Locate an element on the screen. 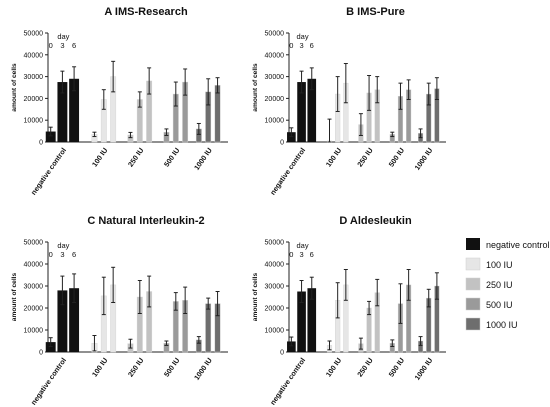 The height and width of the screenshot is (407, 550). legend-label: 250 IU is located at coordinates (499, 285).